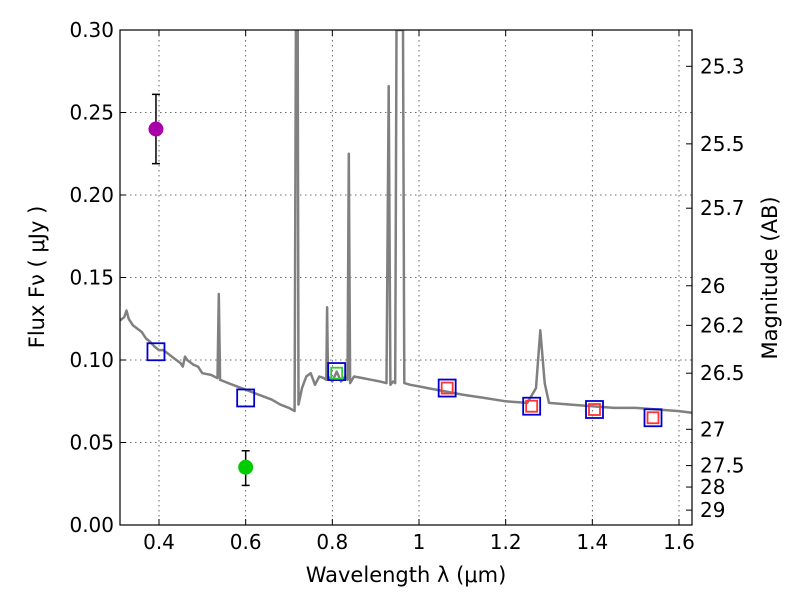 Image resolution: width=800 pixels, height=600 pixels. I want to click on x-tick-label: 0.8, so click(332, 542).